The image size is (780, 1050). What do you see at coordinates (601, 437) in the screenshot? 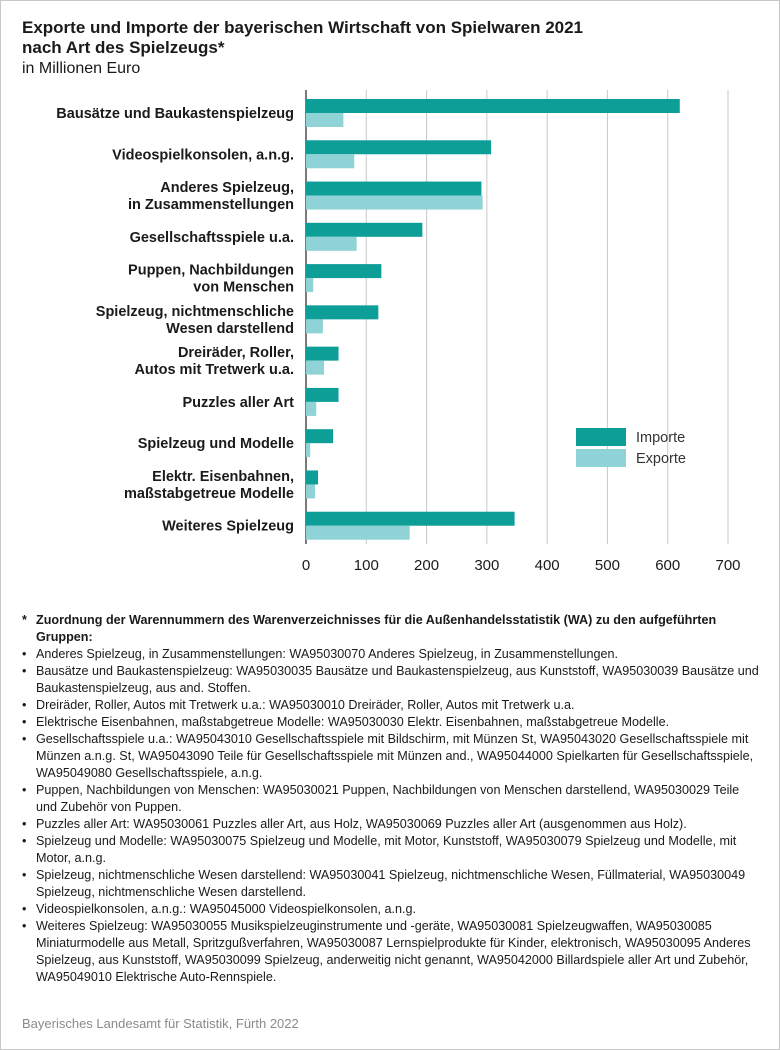
I see `legend-swatch-importe` at bounding box center [601, 437].